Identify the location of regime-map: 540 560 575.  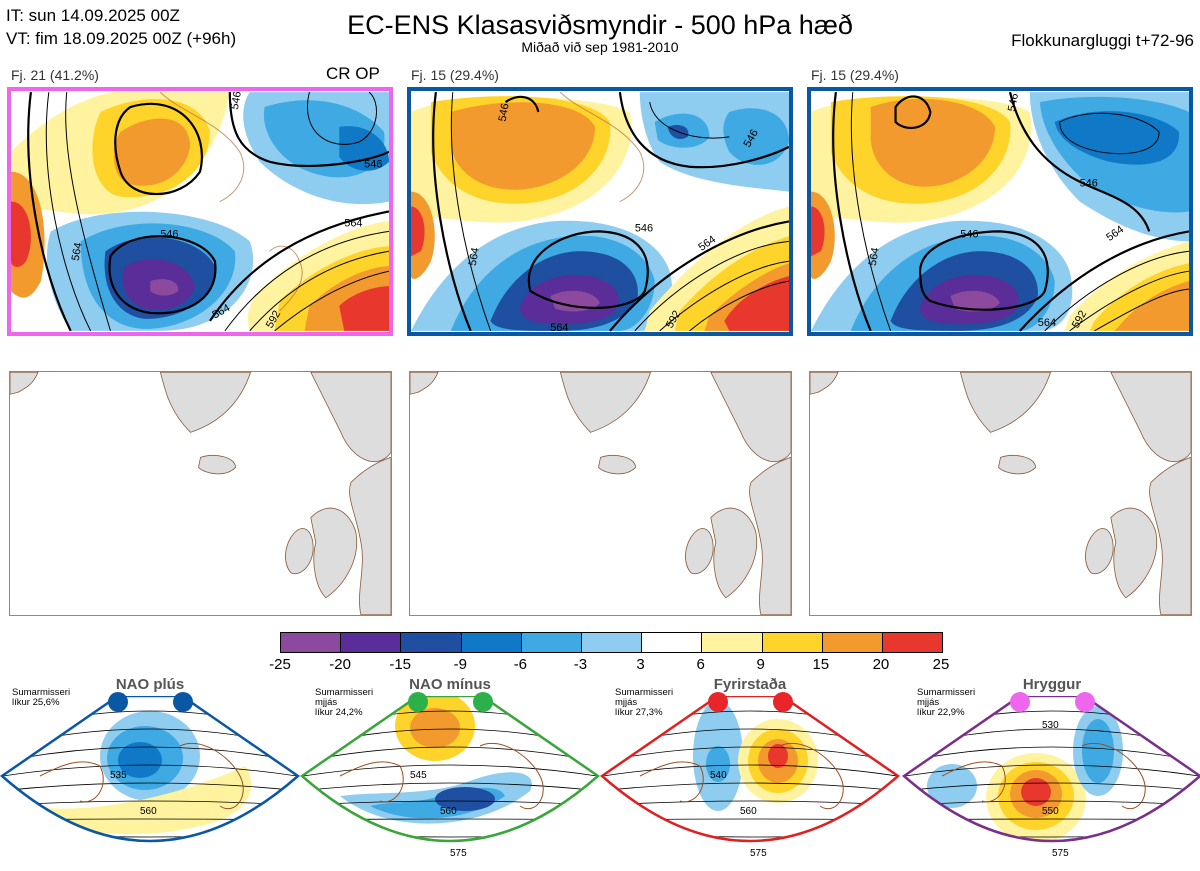
(750, 782).